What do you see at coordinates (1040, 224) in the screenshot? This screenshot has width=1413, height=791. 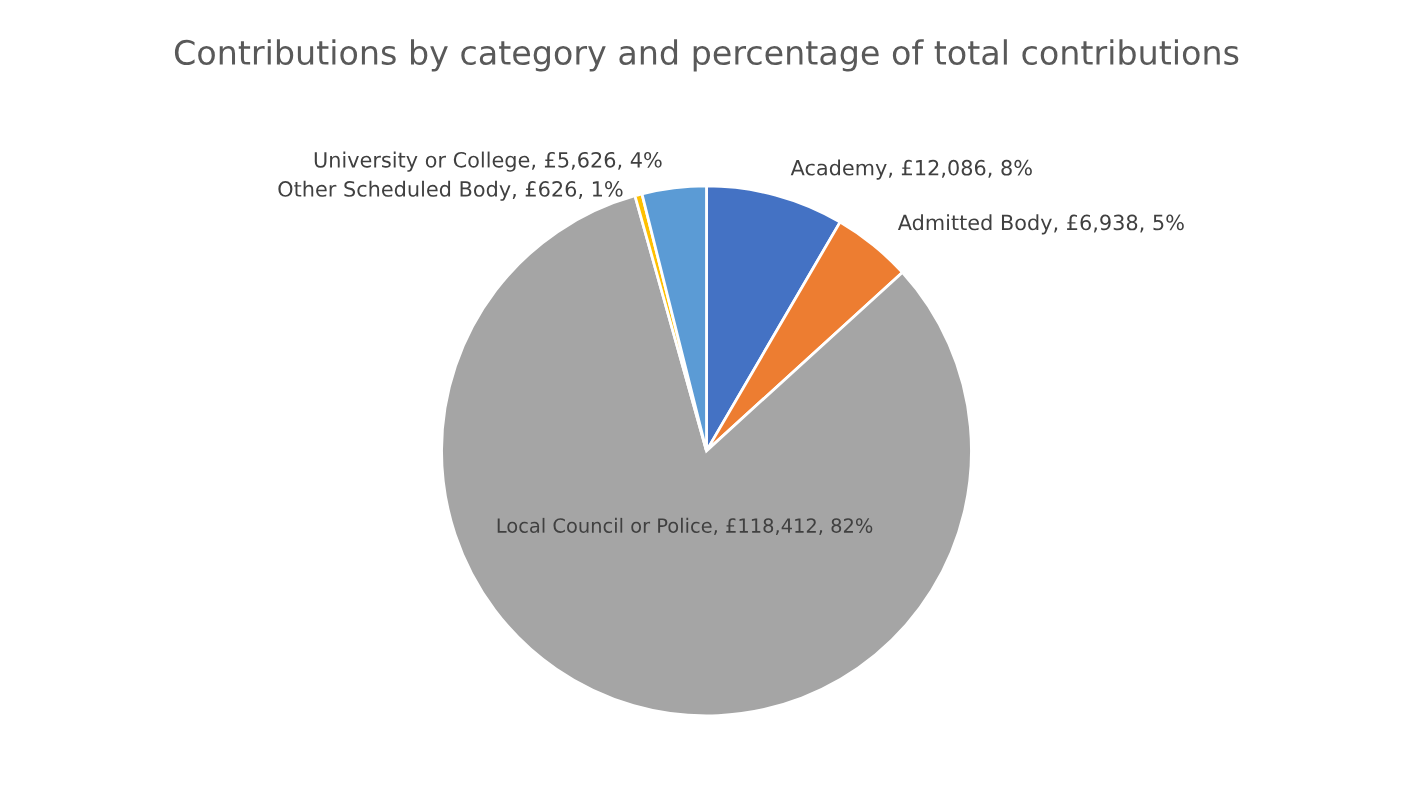 I see `slice-label: Admitted Body, £6,938, 5%` at bounding box center [1040, 224].